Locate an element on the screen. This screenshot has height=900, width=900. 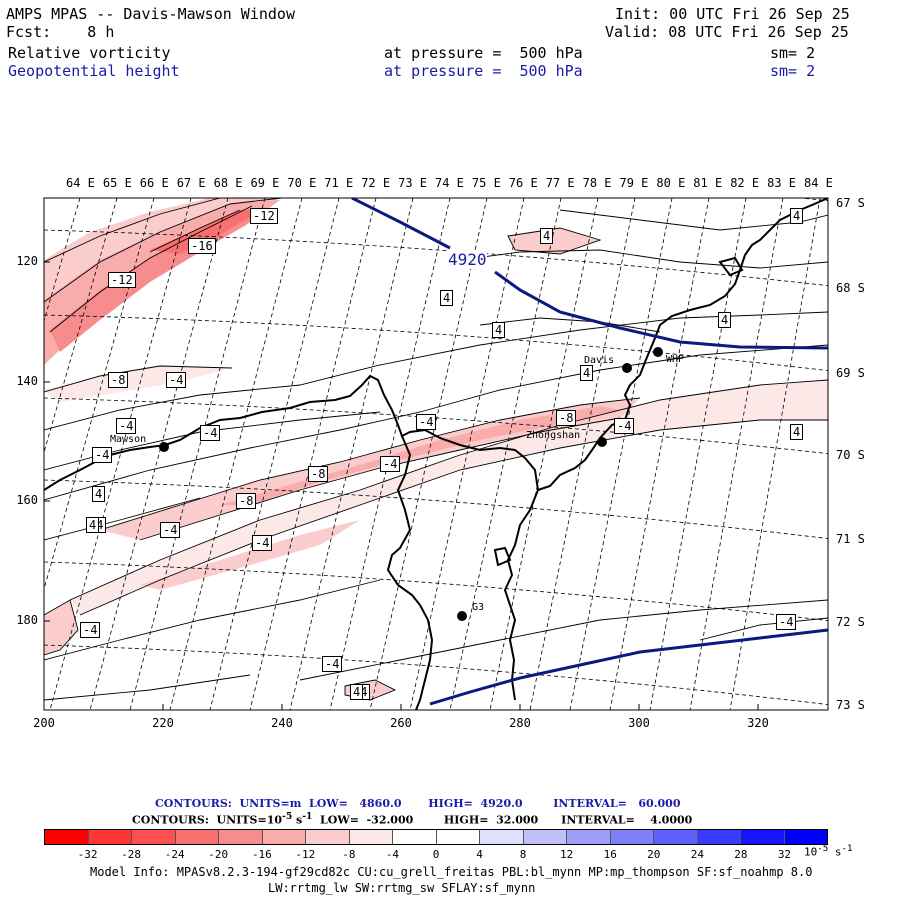
latitude-label: 69 S is located at coordinates (850, 373).